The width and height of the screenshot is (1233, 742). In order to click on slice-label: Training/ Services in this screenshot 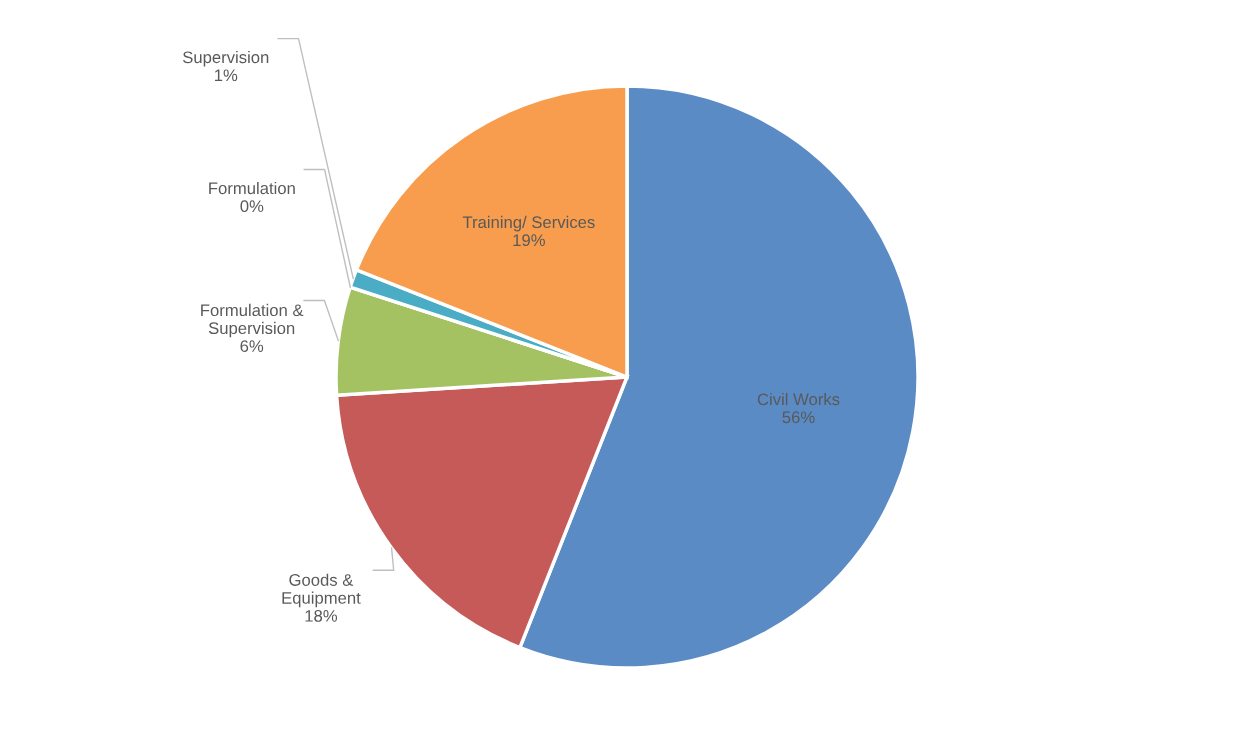, I will do `click(528, 223)`.